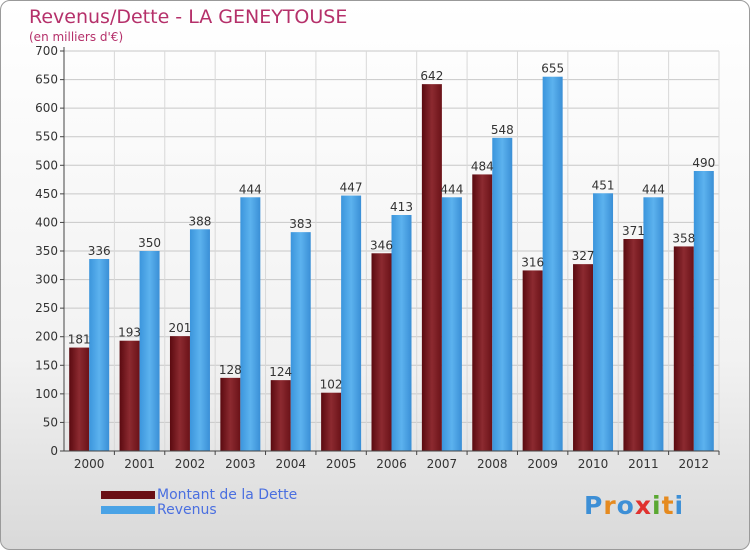  What do you see at coordinates (431, 76) in the screenshot?
I see `data-label-dette: 642` at bounding box center [431, 76].